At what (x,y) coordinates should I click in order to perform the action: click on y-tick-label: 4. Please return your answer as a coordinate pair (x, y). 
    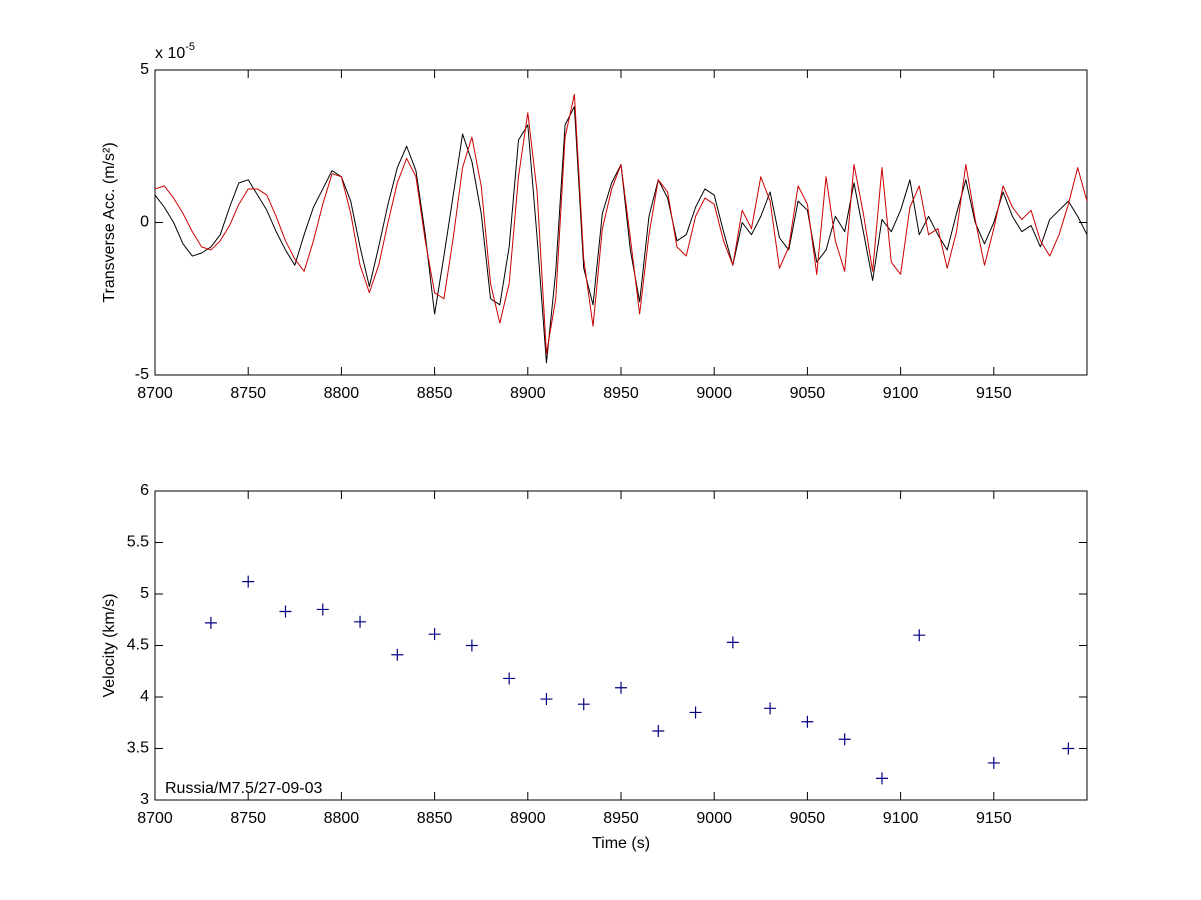
    Looking at the image, I should click on (144, 696).